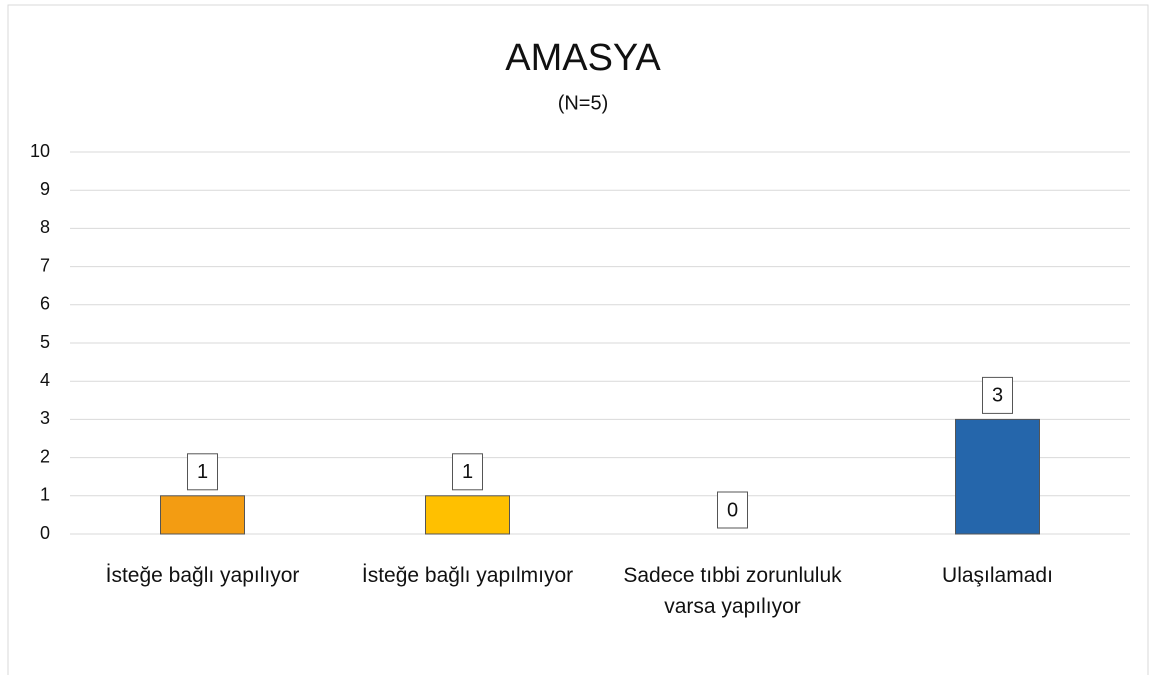 This screenshot has width=1155, height=675. Describe the element at coordinates (40, 151) in the screenshot. I see `y-tick-label: 10` at that location.